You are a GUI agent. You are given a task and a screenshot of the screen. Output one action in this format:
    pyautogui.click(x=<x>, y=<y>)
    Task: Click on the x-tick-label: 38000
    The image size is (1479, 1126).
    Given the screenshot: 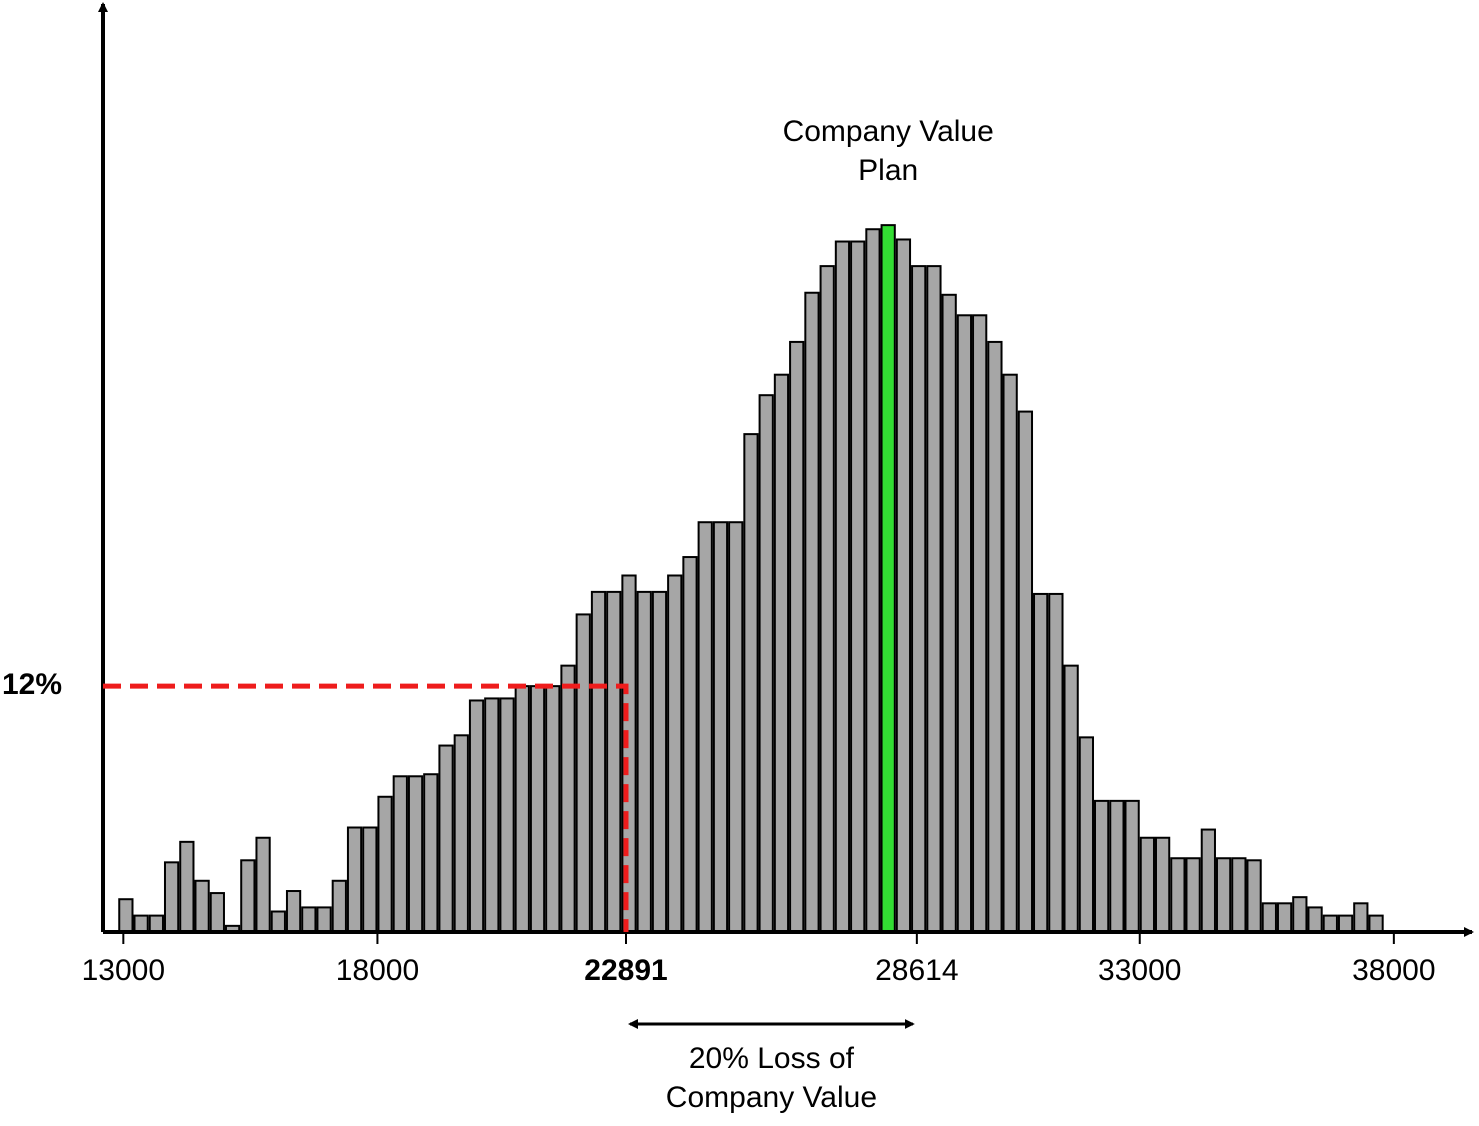 What is the action you would take?
    pyautogui.click(x=1393, y=970)
    